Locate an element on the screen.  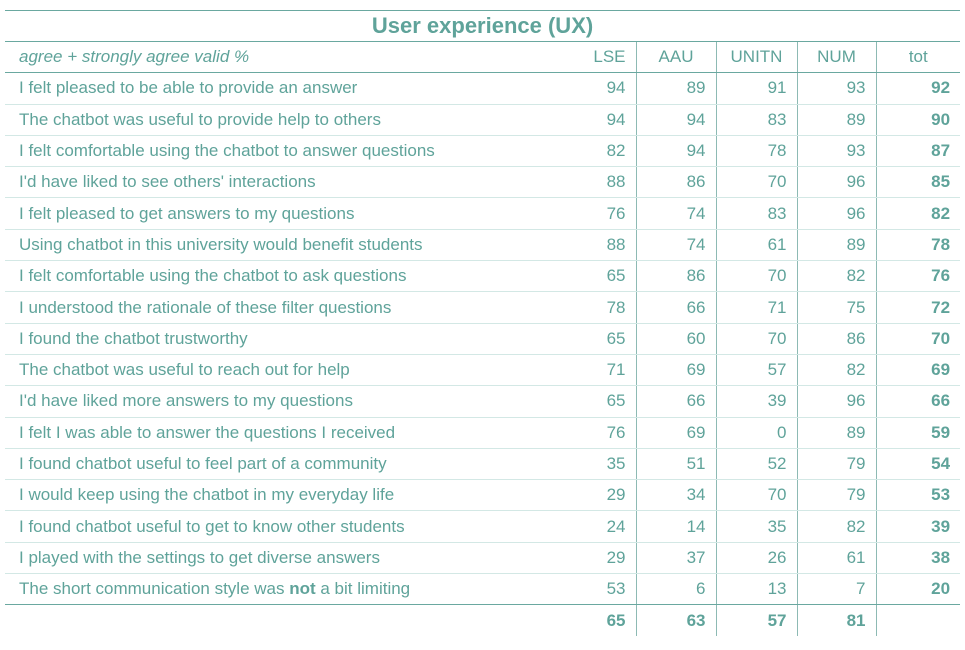
total-value: 78 is located at coordinates (918, 245).